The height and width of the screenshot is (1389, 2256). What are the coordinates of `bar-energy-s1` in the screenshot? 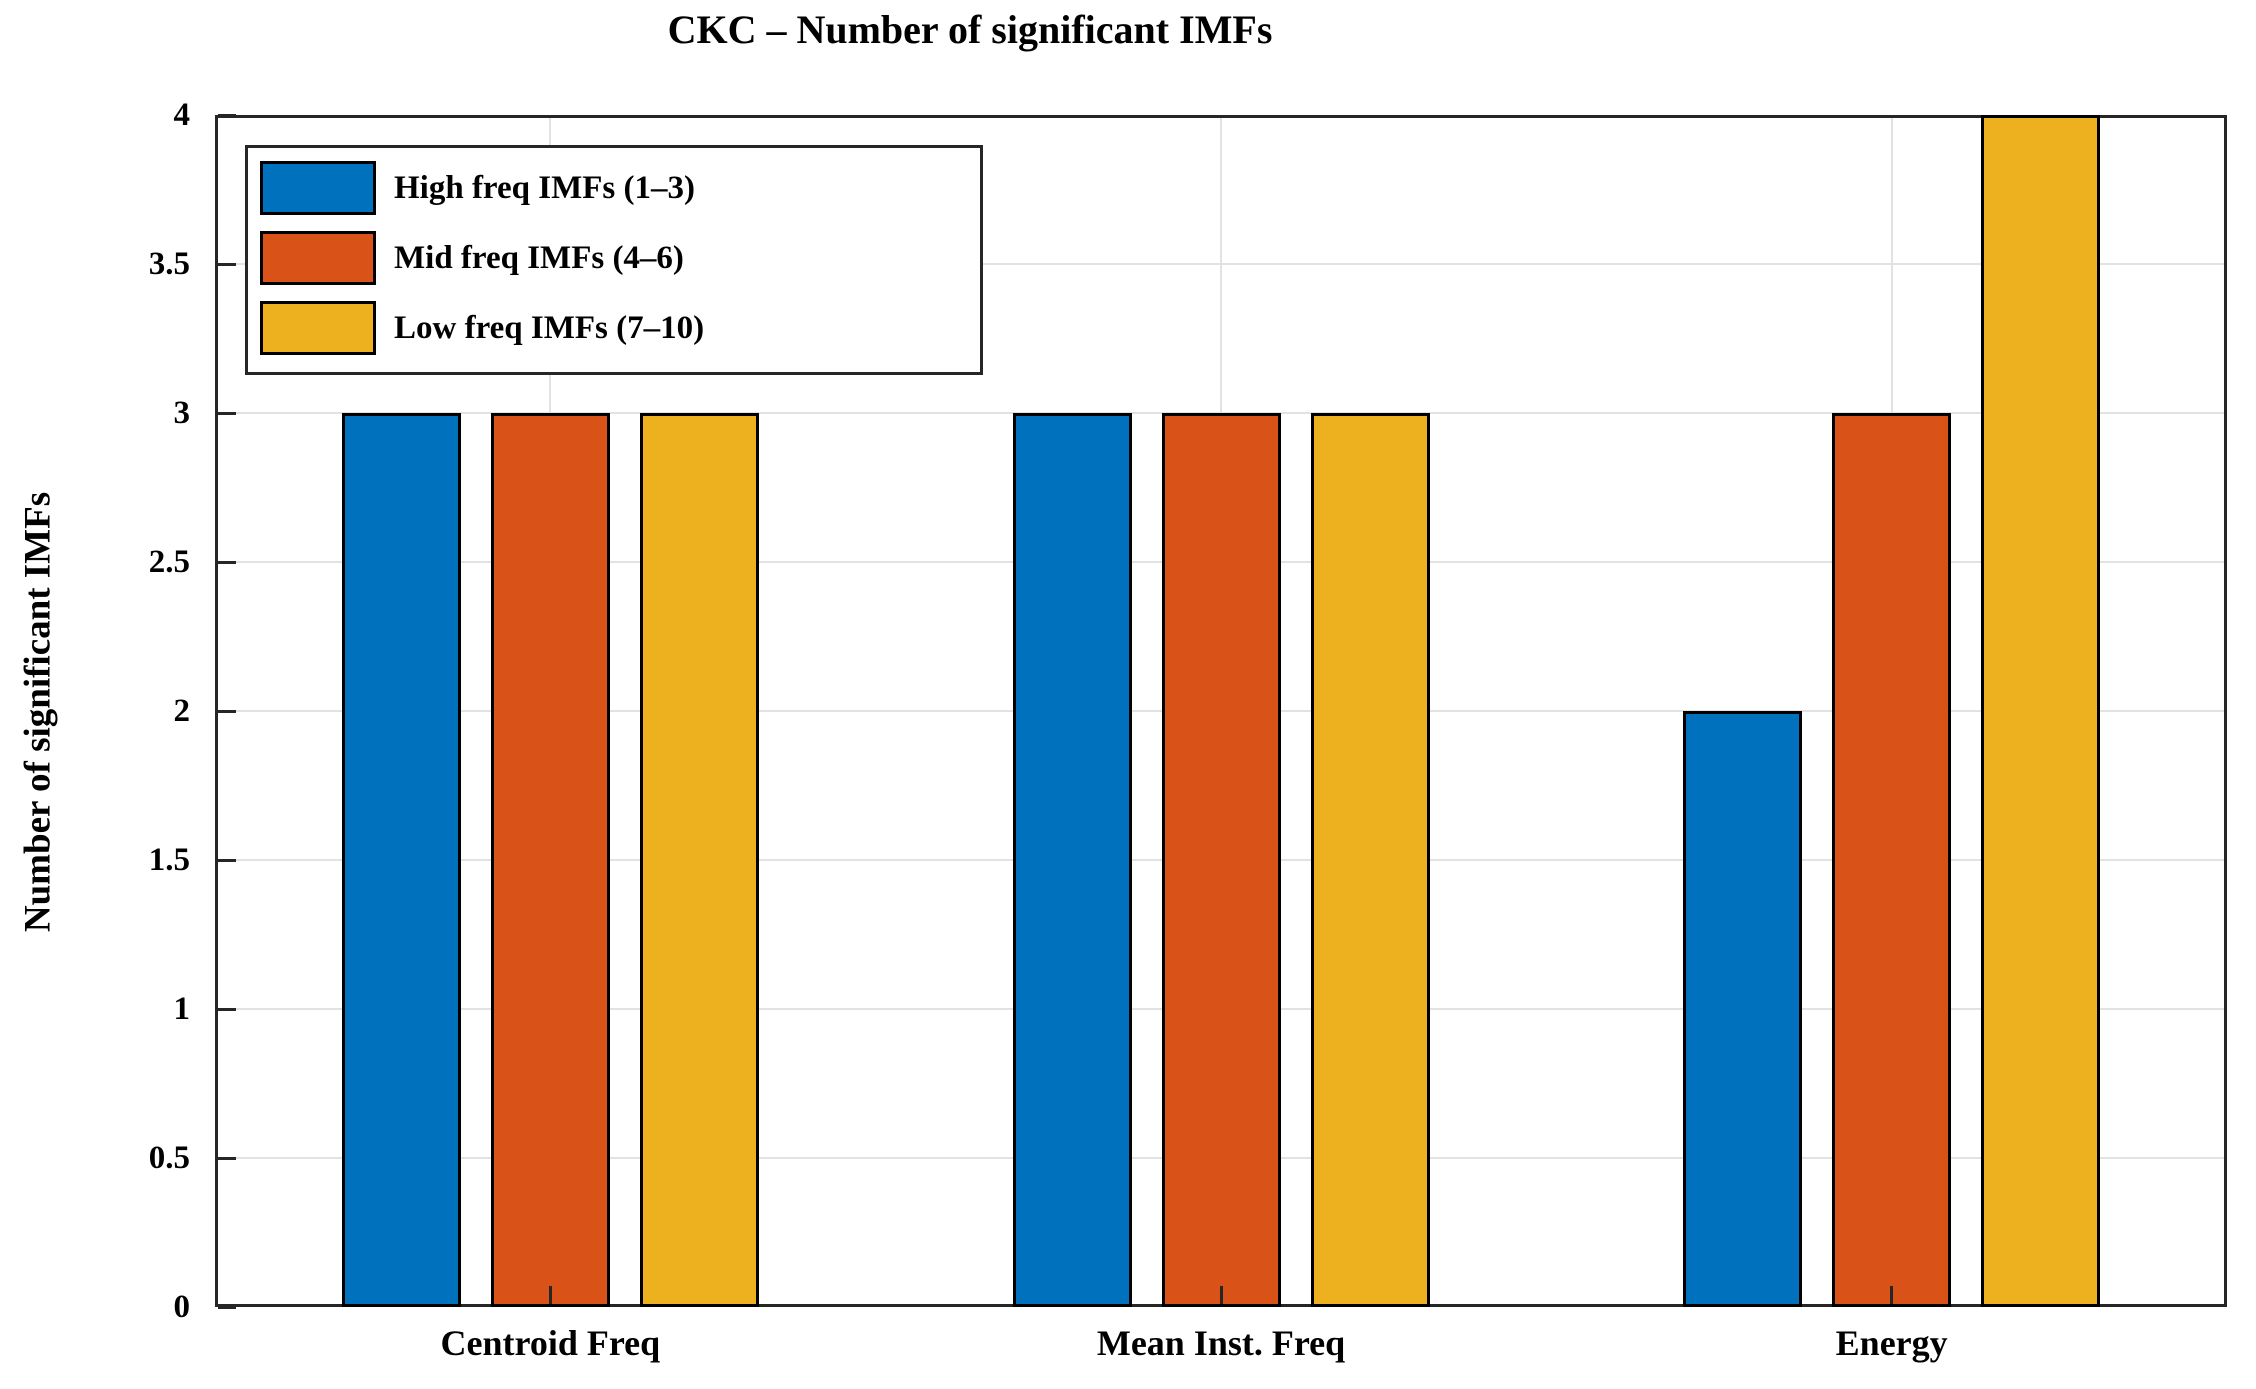 It's located at (1892, 860).